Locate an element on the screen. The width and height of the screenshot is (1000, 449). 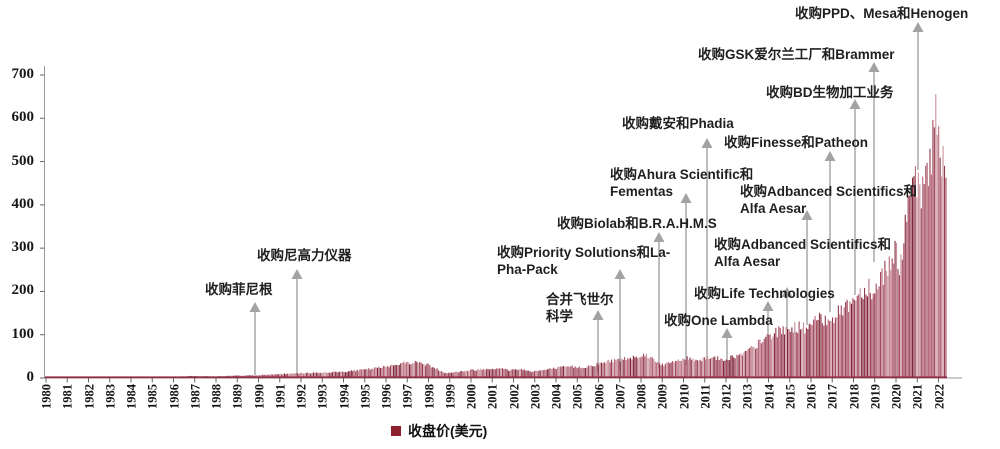
x-axis-tick-label: 1995 is located at coordinates (365, 396).